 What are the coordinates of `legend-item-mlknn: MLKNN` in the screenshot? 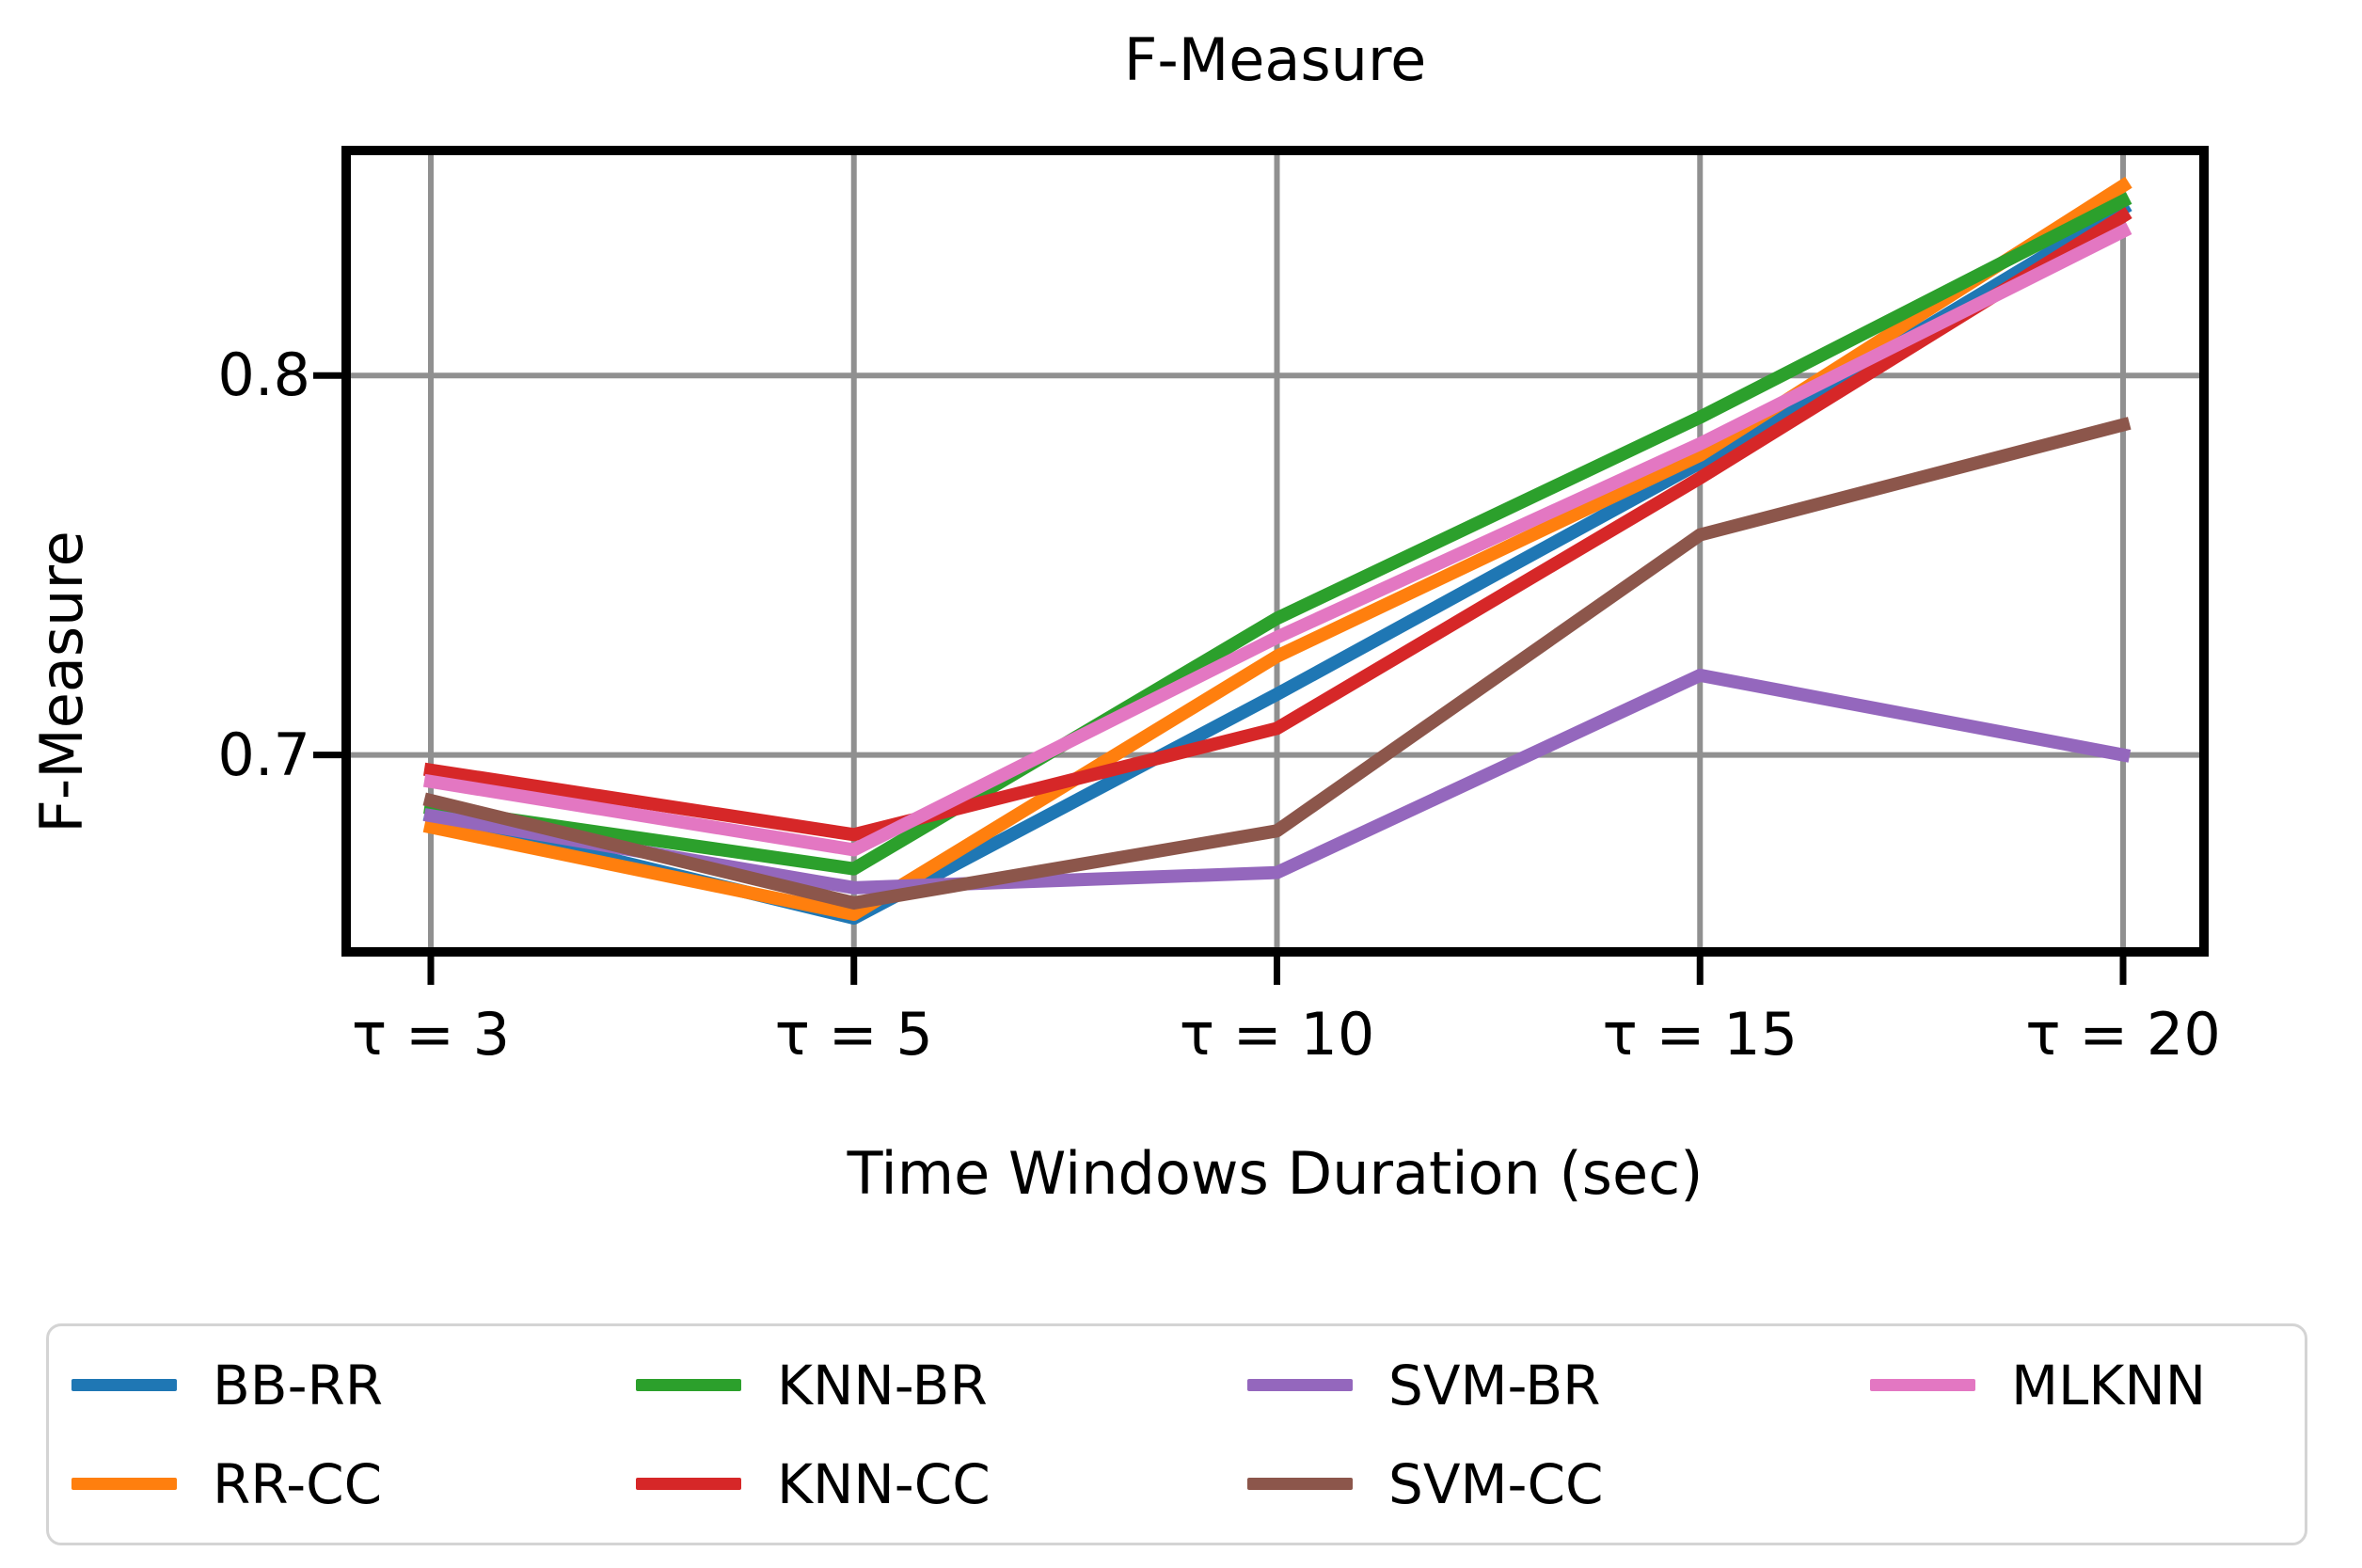 It's located at (2078, 1385).